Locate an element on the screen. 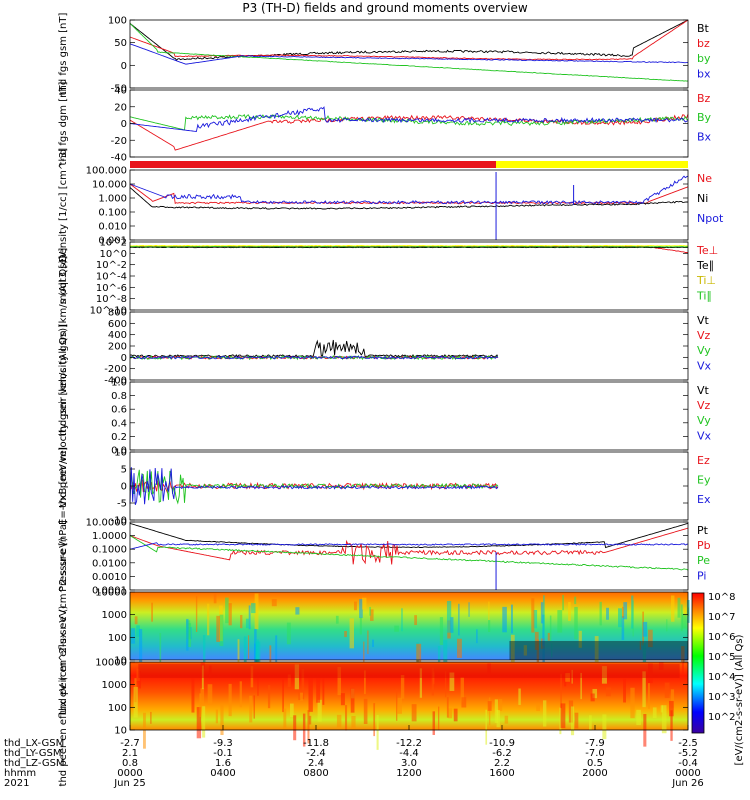 Image resolution: width=750 pixels, height=800 pixels. series-line-Bx is located at coordinates (409, 119).